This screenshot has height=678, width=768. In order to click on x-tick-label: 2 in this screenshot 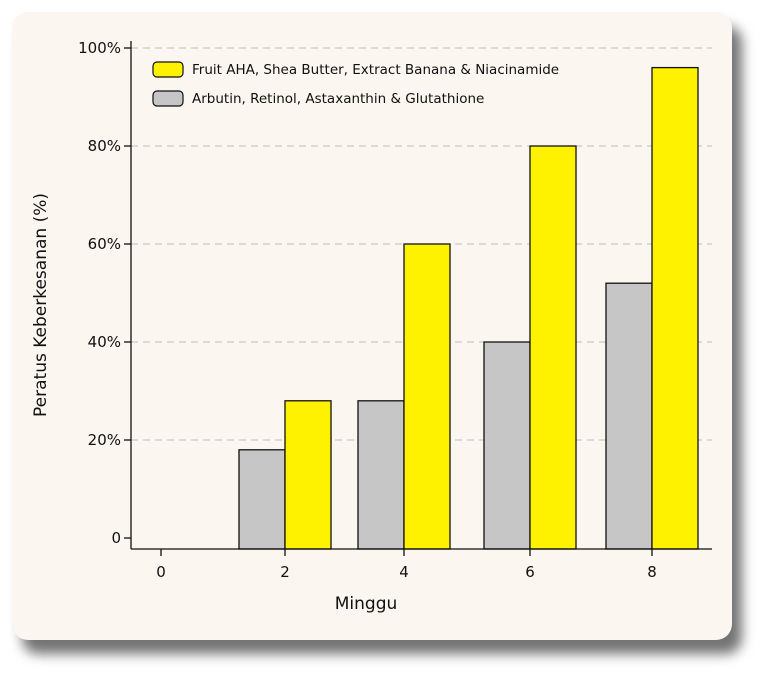, I will do `click(285, 572)`.